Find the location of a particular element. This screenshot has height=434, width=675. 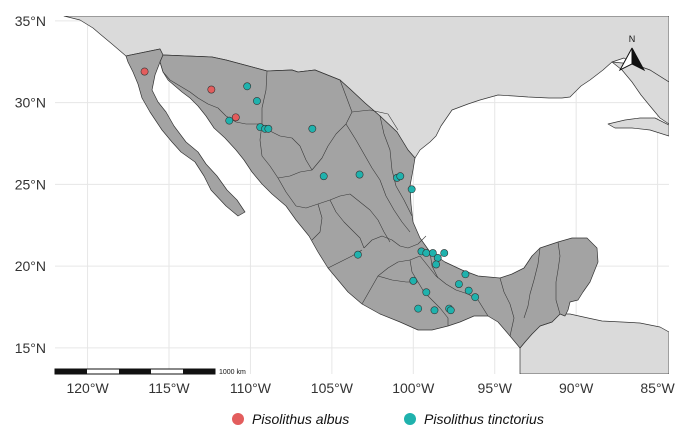

lon-tick-label: 120°W is located at coordinates (87, 388).